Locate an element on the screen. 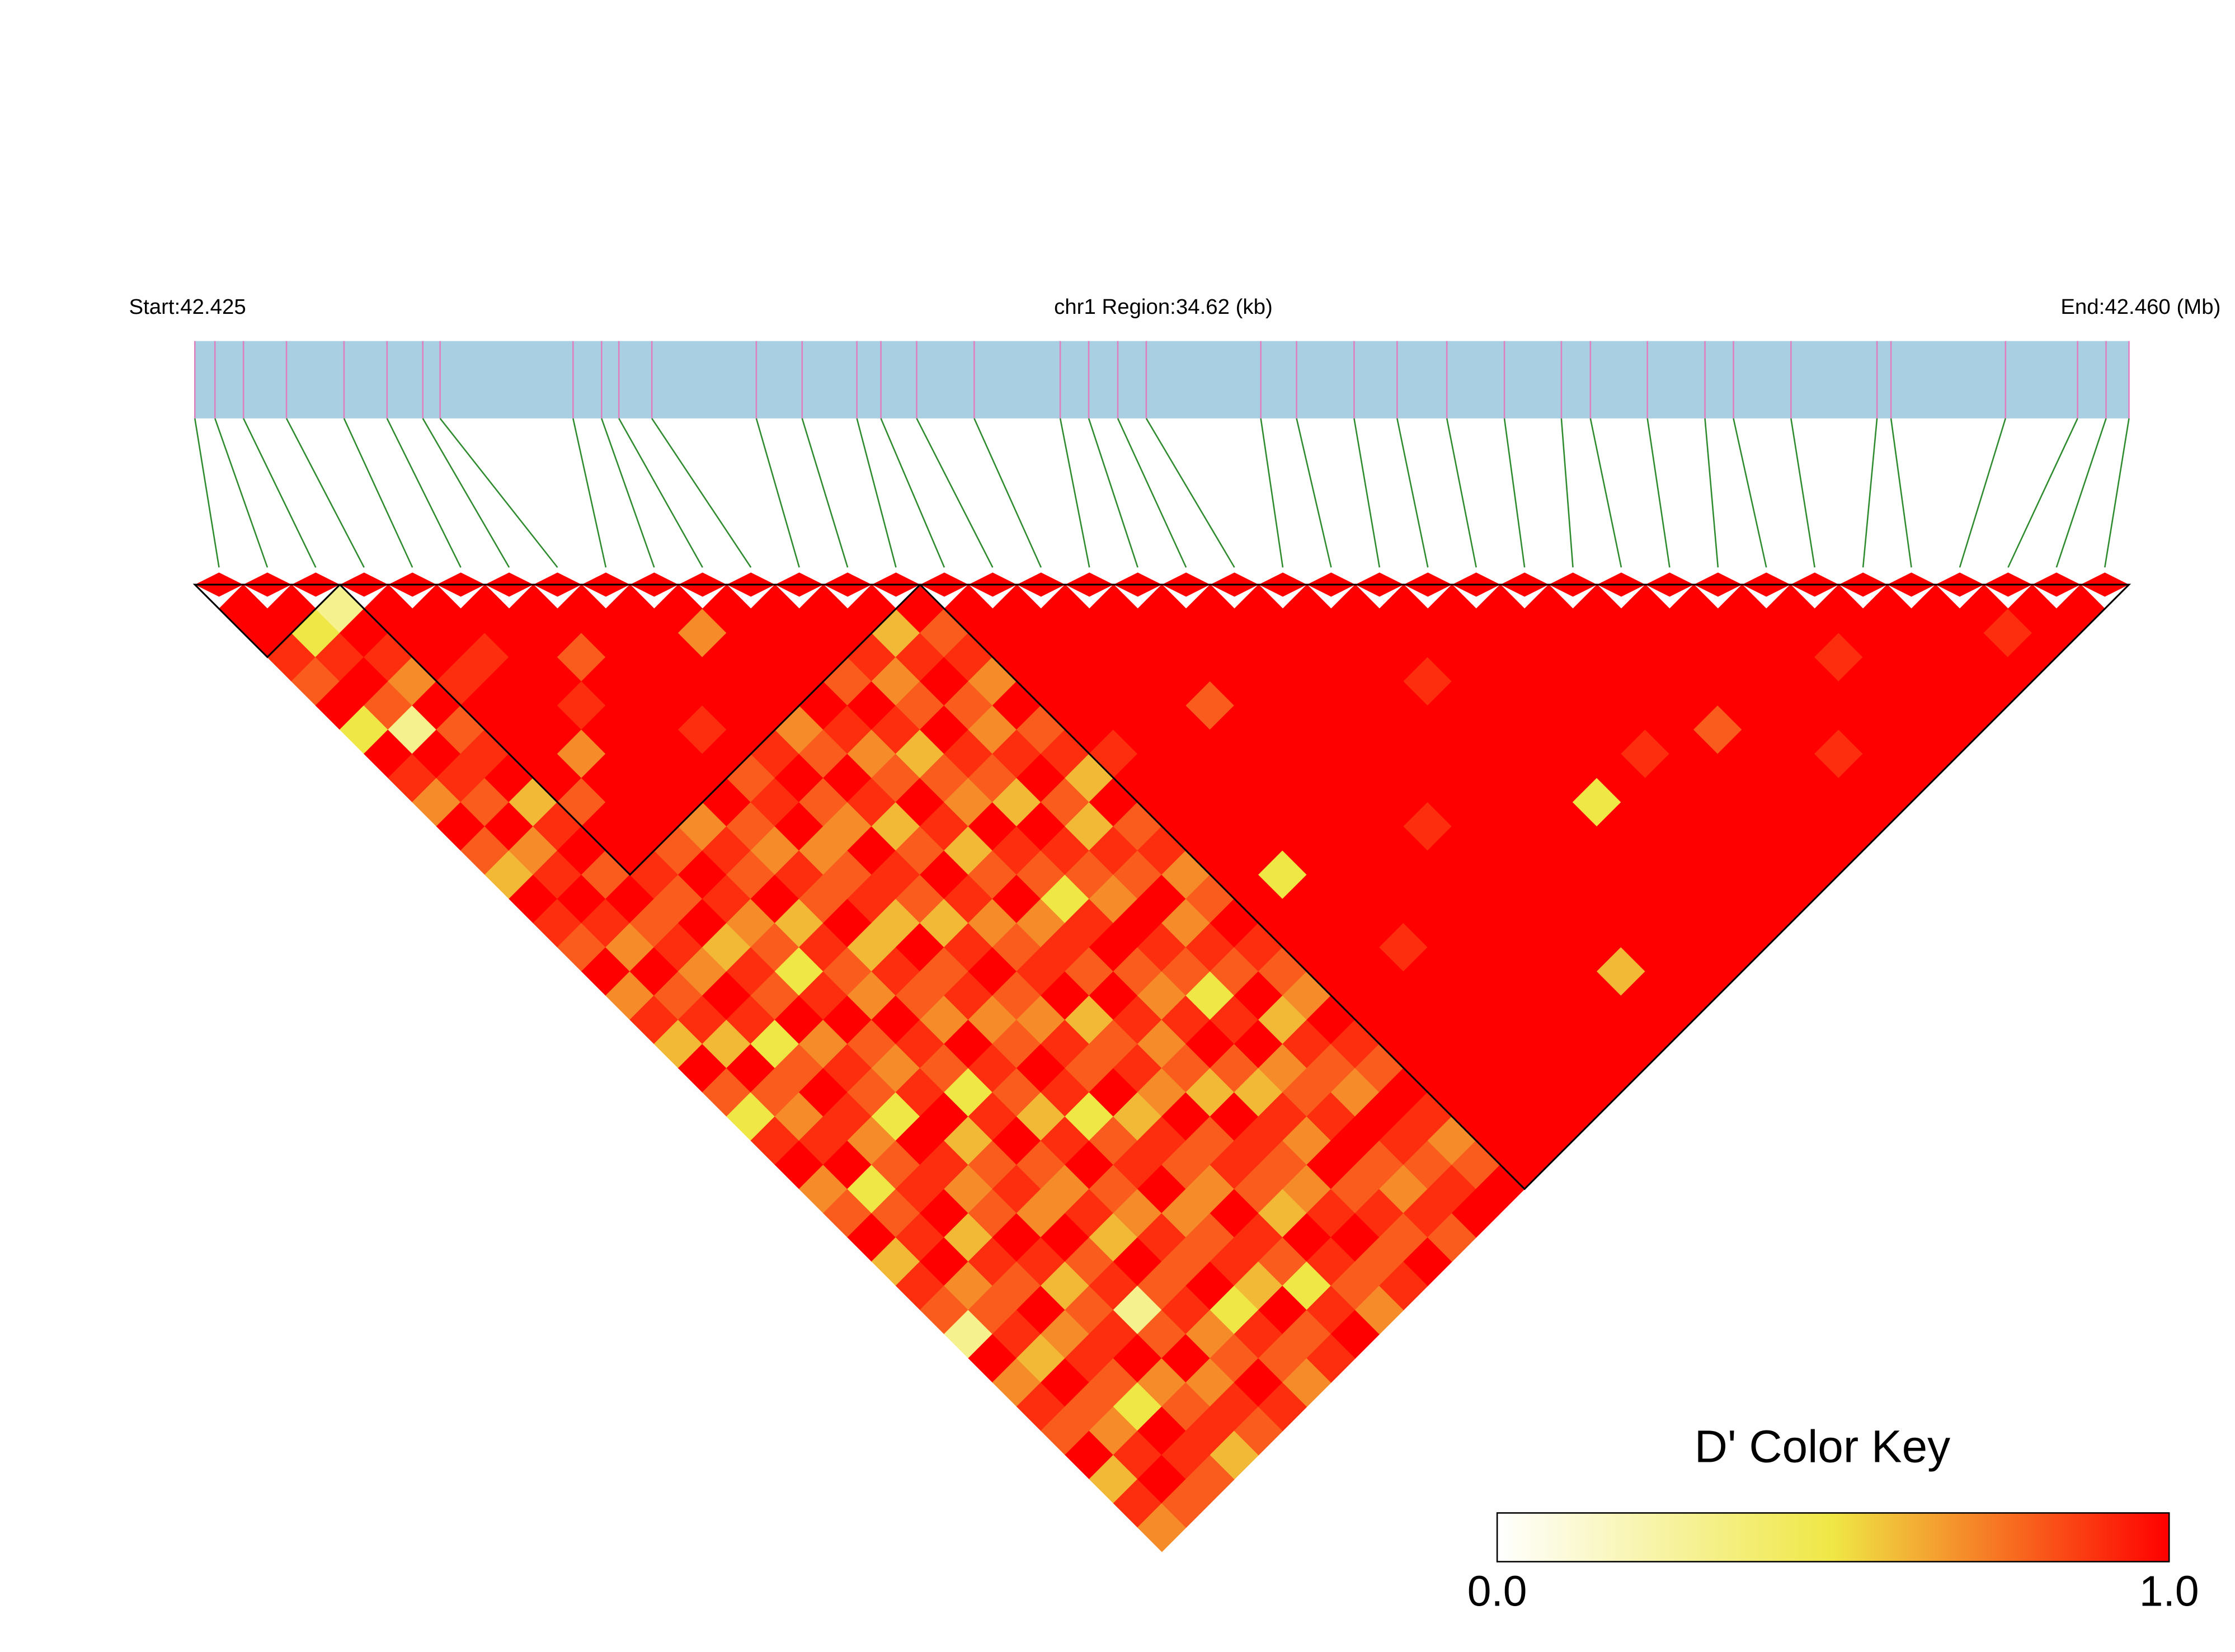 The width and height of the screenshot is (2235, 1652). color-key-bar is located at coordinates (1833, 1537).